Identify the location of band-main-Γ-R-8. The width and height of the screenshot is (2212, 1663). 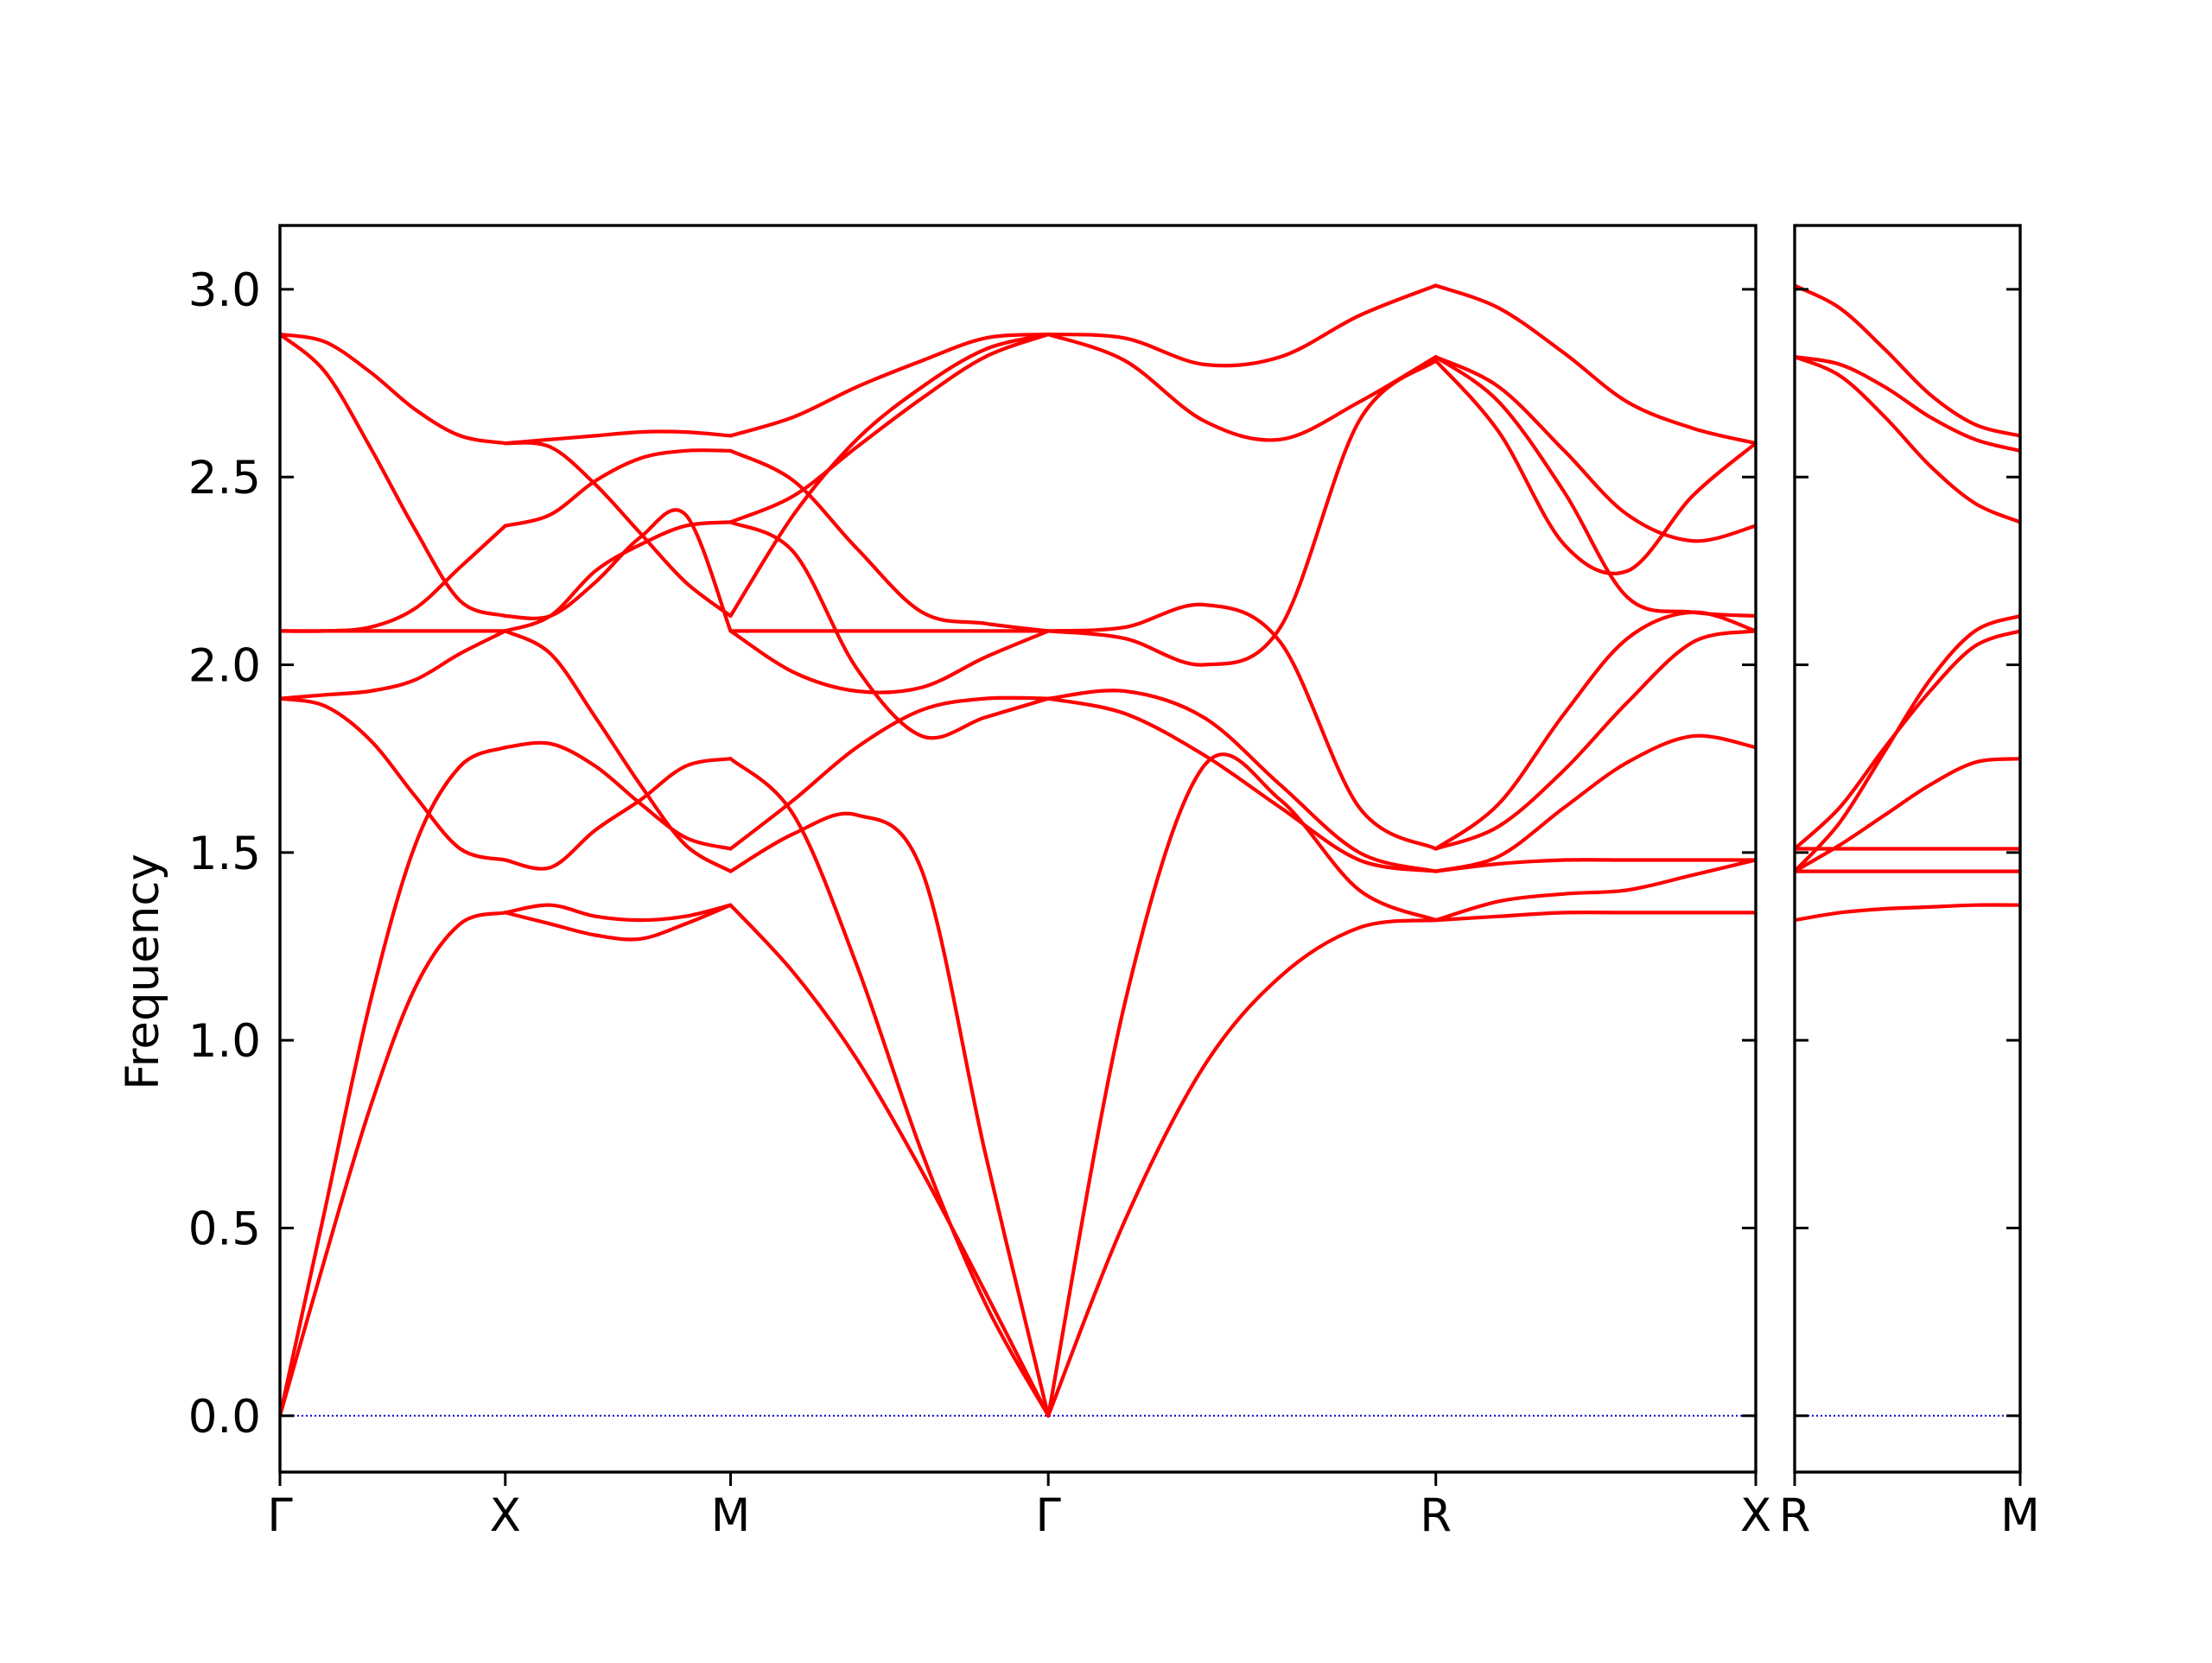
(1242, 326).